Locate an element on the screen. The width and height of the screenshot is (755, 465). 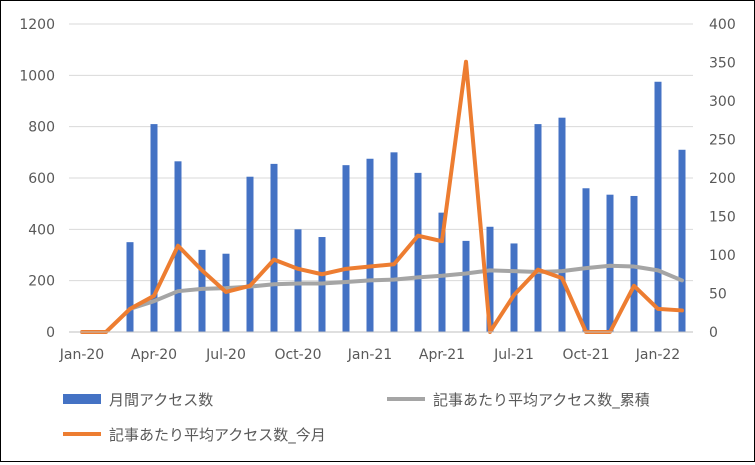
y-axis-left: 0 200 400 600 800 1000 1200 is located at coordinates (37, 179).